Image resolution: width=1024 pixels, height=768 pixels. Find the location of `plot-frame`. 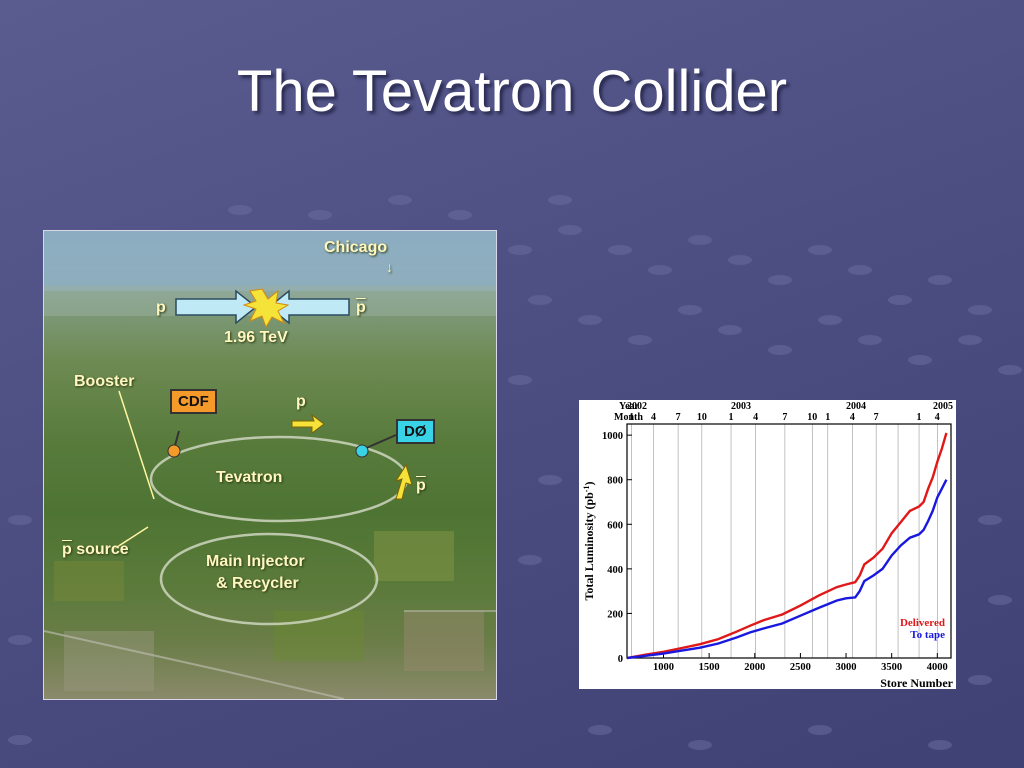

plot-frame is located at coordinates (789, 541).